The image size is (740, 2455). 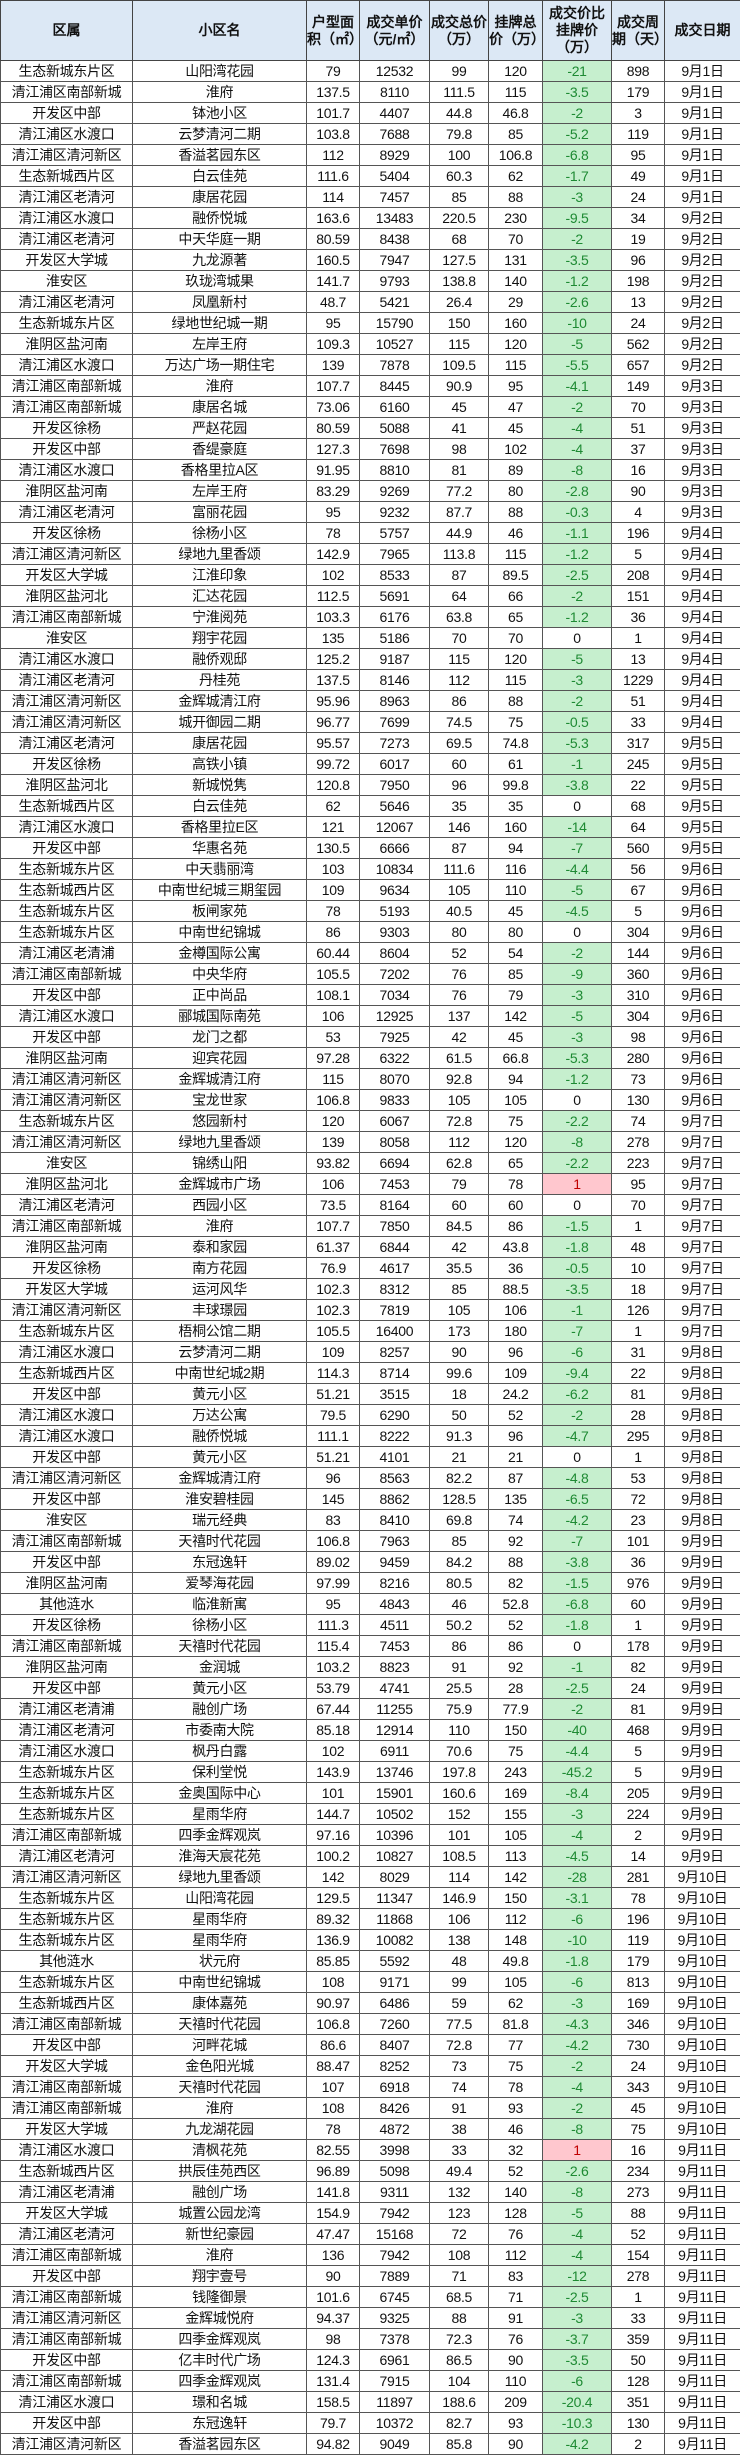 I want to click on cell-community: 山阳湾花园, so click(x=220, y=71).